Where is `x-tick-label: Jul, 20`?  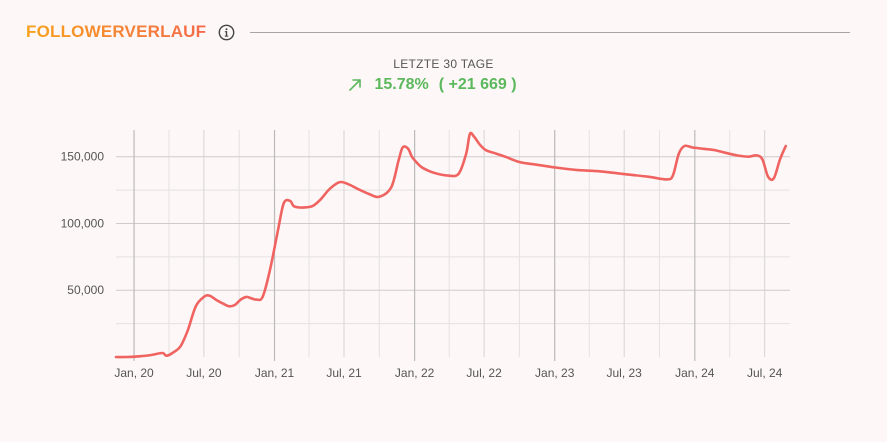
x-tick-label: Jul, 20 is located at coordinates (204, 373).